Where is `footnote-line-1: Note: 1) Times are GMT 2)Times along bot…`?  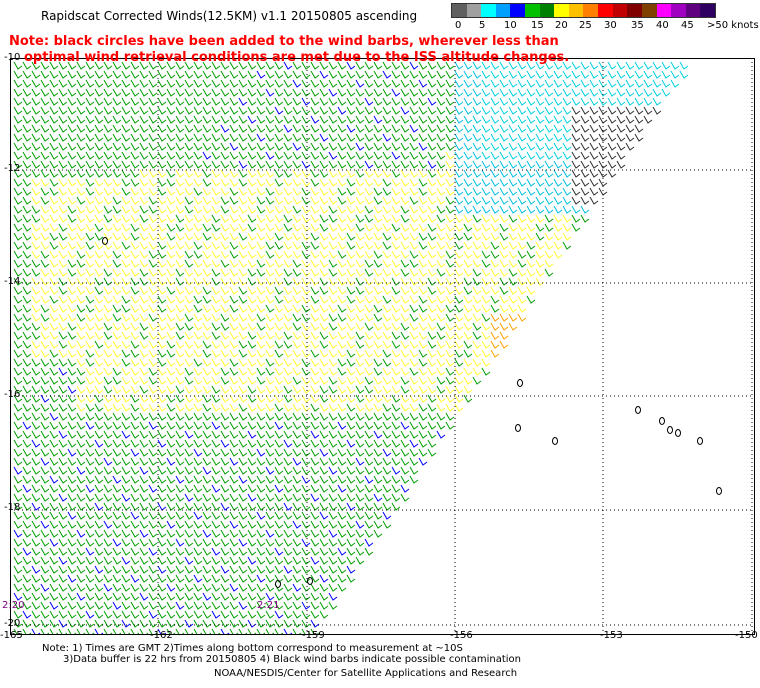 footnote-line-1: Note: 1) Times are GMT 2)Times along bot… is located at coordinates (252, 648).